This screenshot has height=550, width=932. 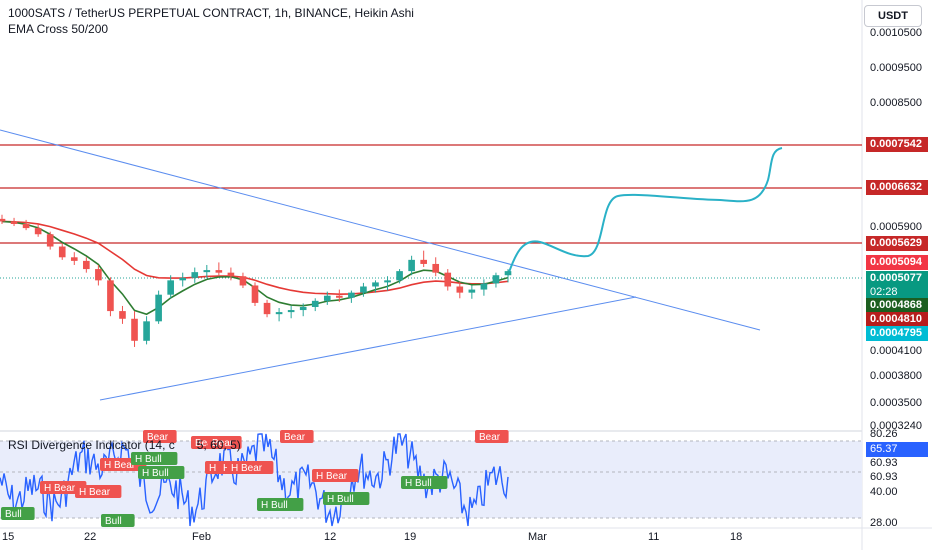 I want to click on projection-path, so click(x=645, y=211).